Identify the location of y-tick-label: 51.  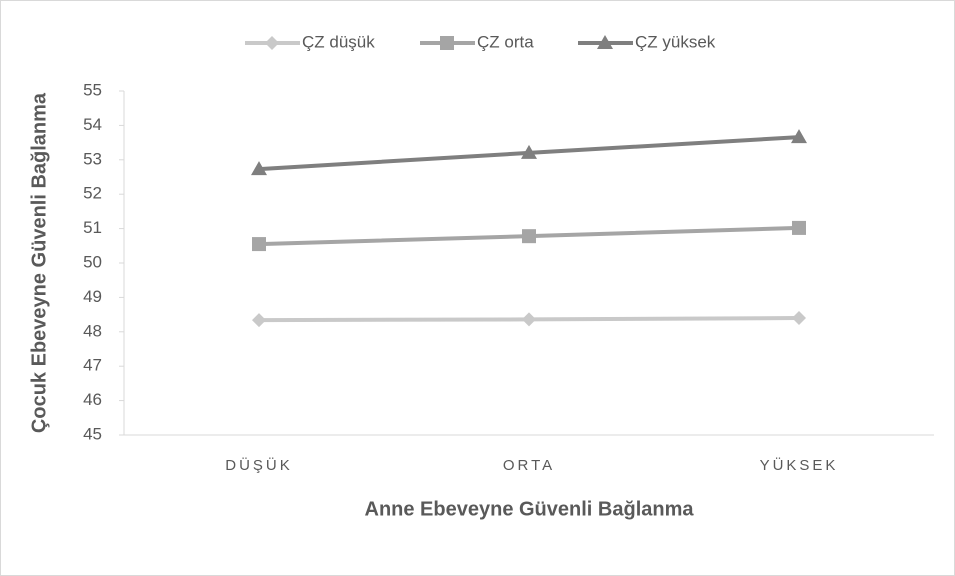
(92, 227).